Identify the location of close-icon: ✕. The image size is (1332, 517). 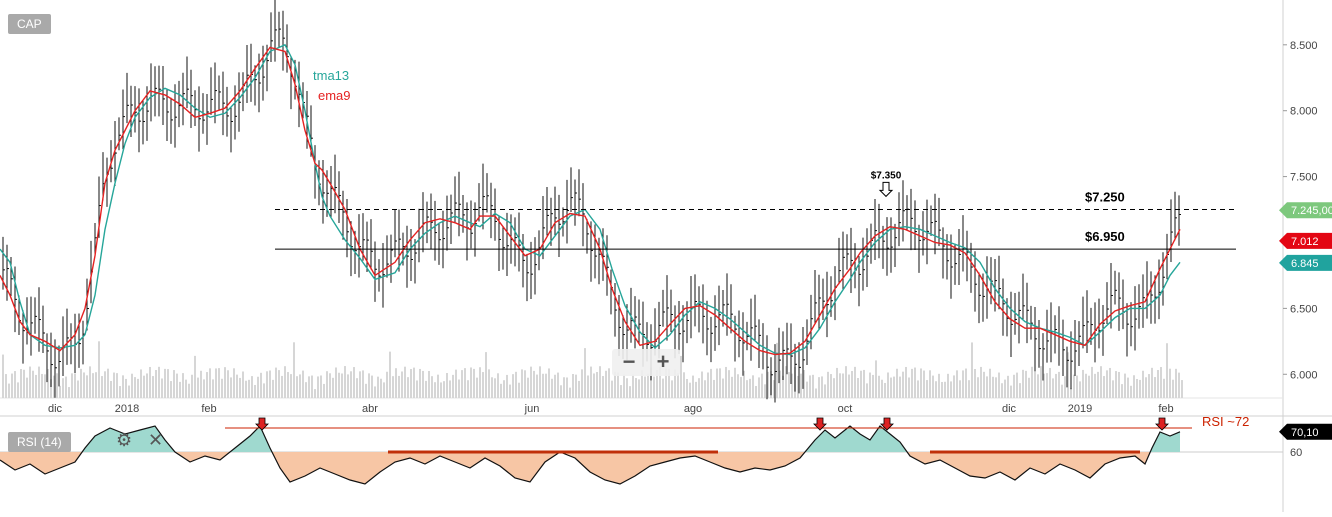
(156, 440).